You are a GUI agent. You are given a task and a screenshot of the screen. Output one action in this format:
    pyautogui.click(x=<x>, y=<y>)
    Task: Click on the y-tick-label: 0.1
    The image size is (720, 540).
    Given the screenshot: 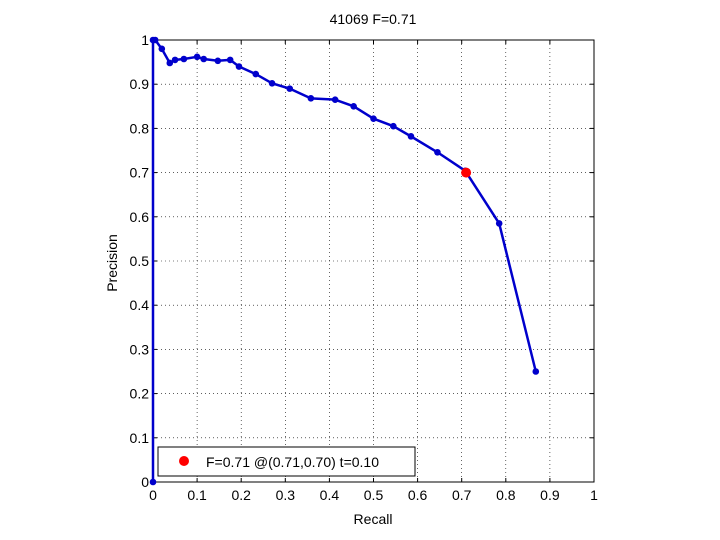 What is the action you would take?
    pyautogui.click(x=140, y=438)
    